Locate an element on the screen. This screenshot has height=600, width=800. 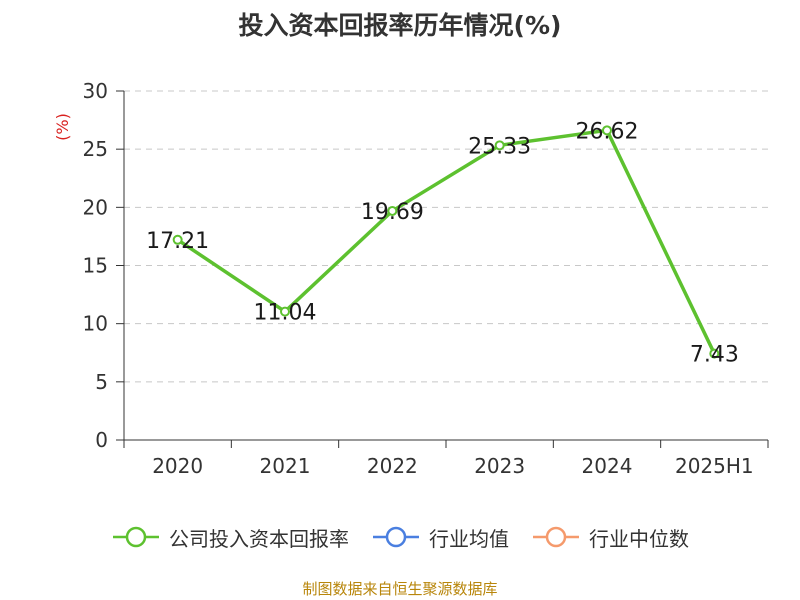
legend-label: 行业均值 is located at coordinates (469, 538).